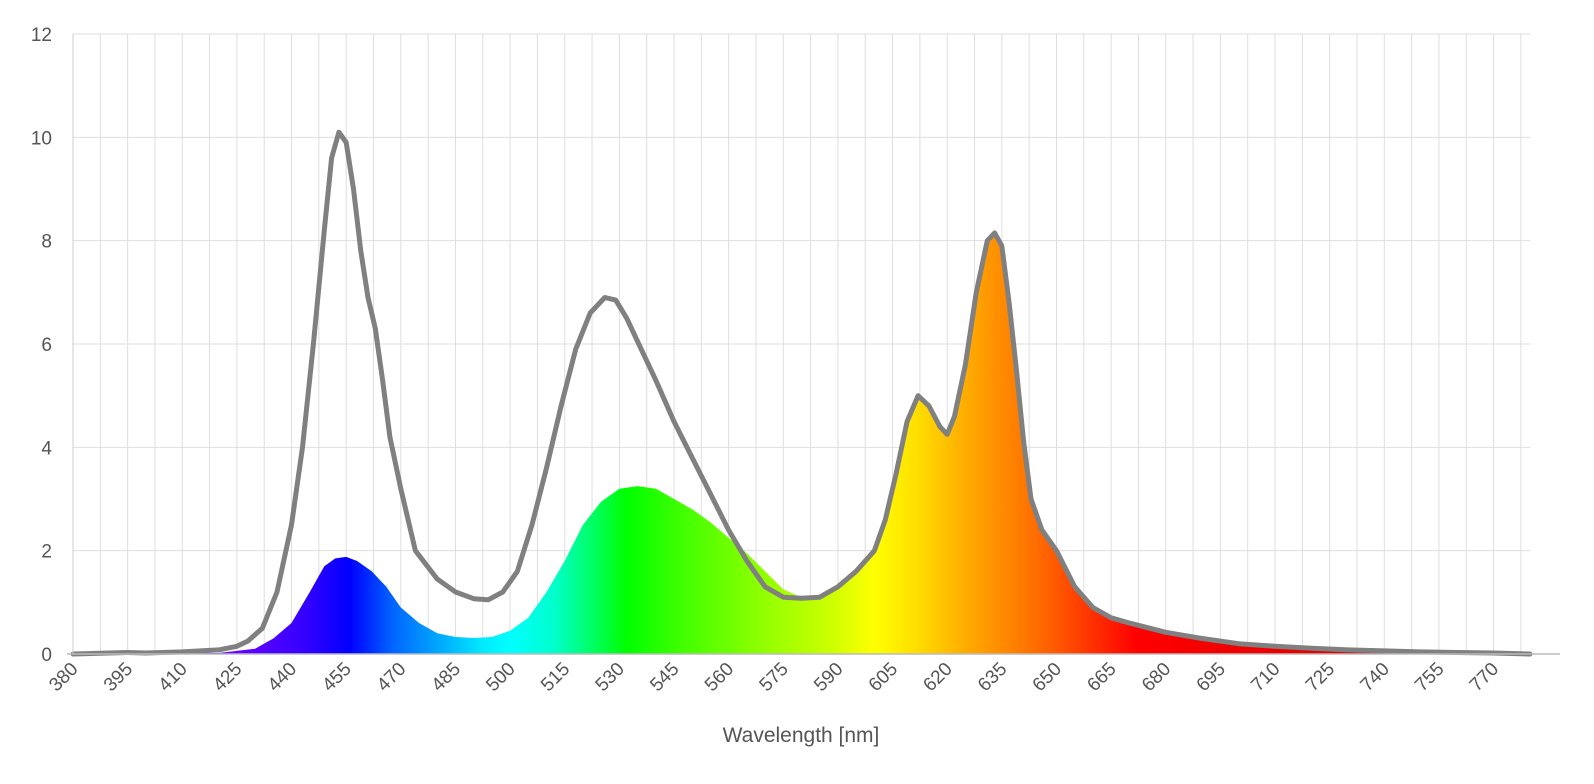 The width and height of the screenshot is (1594, 784). I want to click on x-tick-label: 680, so click(1156, 677).